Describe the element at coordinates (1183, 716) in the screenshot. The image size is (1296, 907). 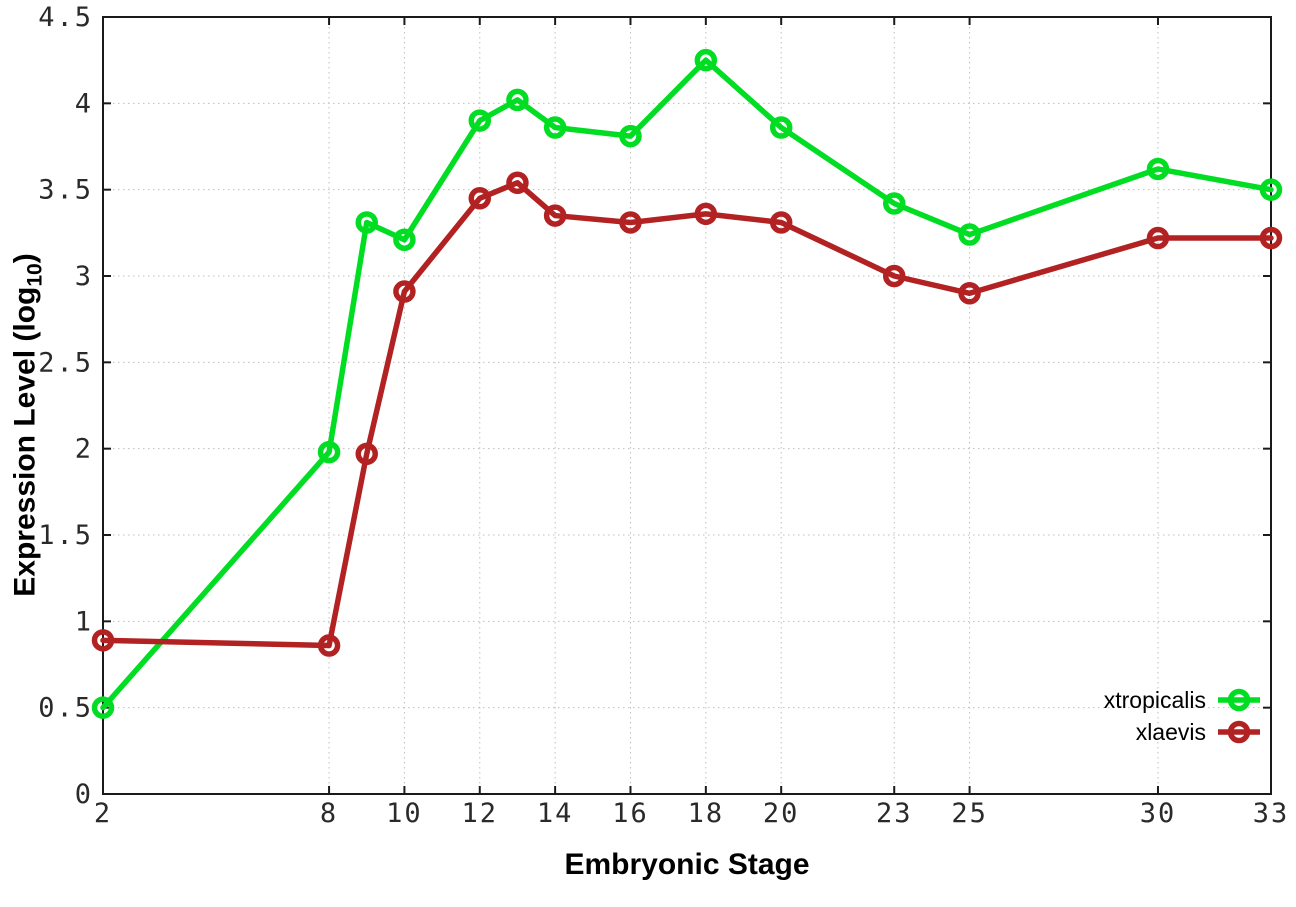
I see `legend: xtropicalis xlaevis` at that location.